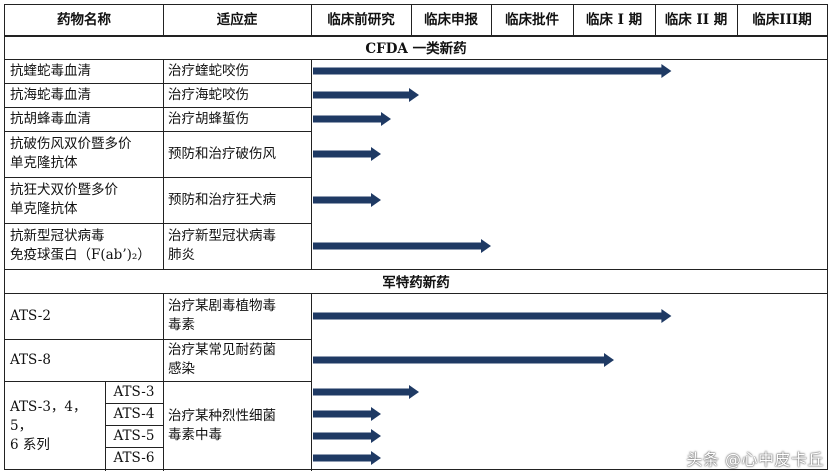  Describe the element at coordinates (237, 19) in the screenshot. I see `header-indication: 适应症` at that location.